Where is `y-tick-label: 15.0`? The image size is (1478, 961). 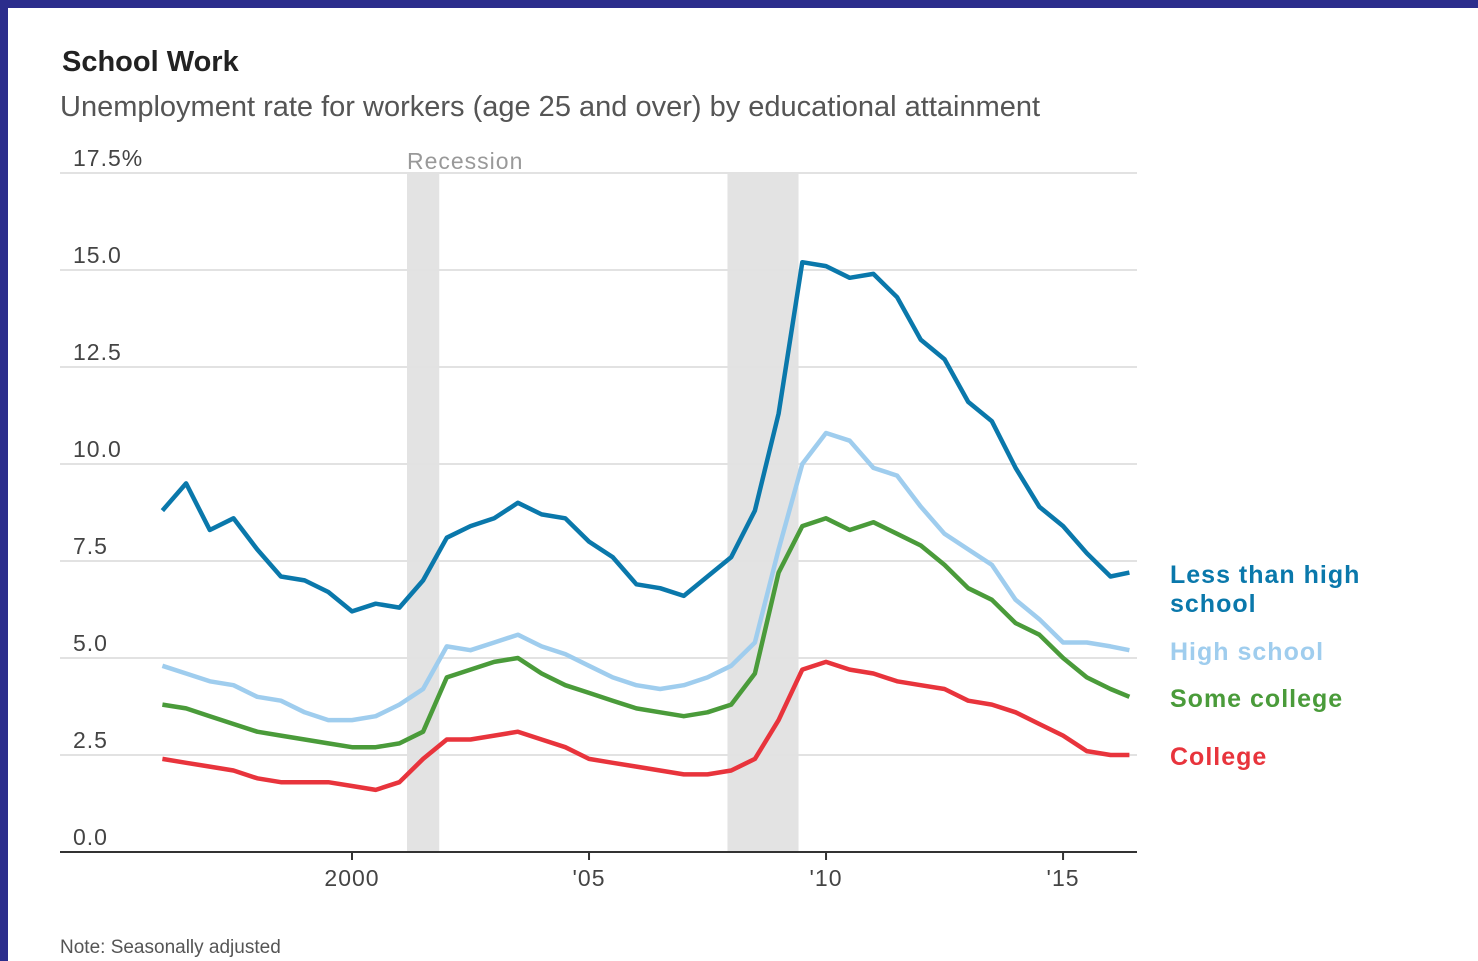
y-tick-label: 15.0 is located at coordinates (97, 255).